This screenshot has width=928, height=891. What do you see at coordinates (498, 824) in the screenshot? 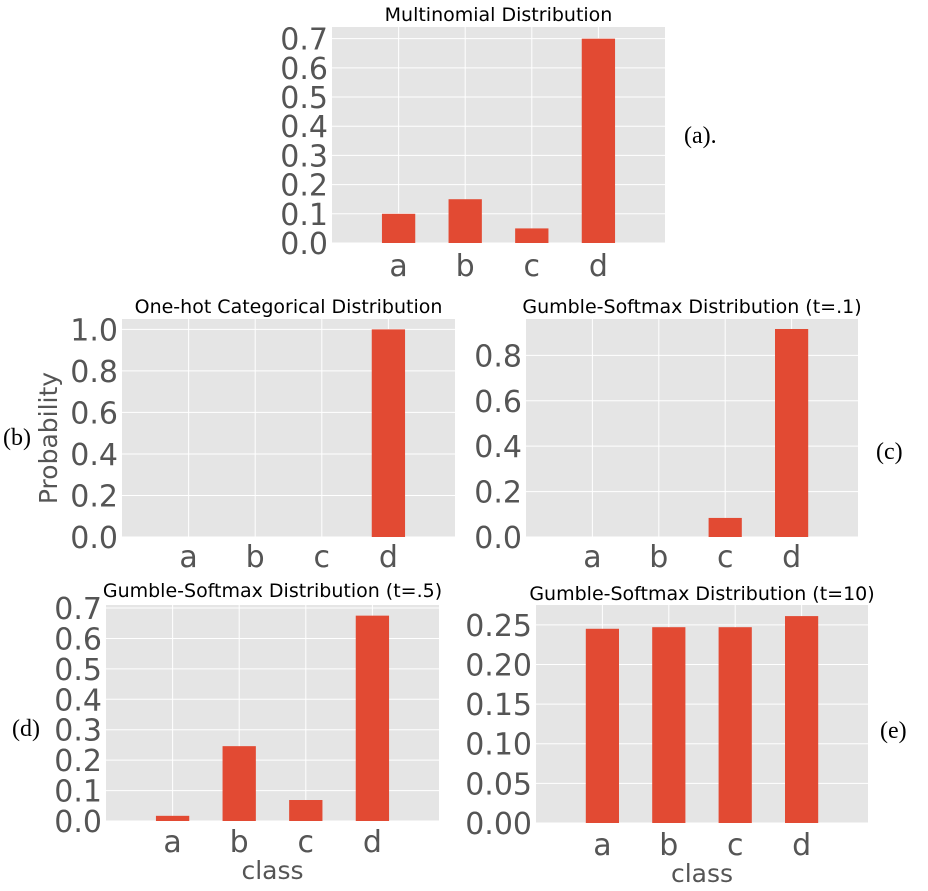
I see `y-tick-label: 0.00` at bounding box center [498, 824].